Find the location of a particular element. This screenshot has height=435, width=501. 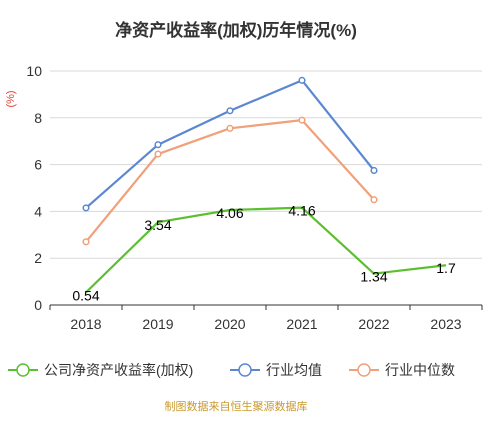

x-tick-label: 2021 is located at coordinates (301, 324).